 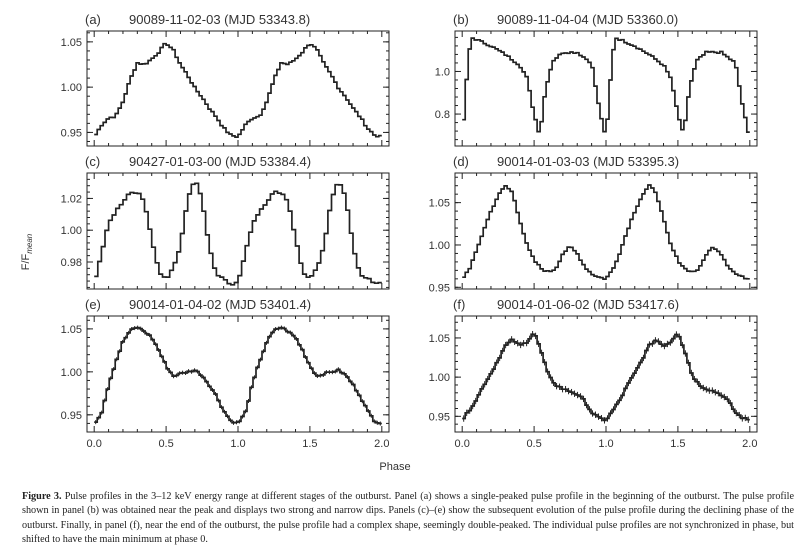 What do you see at coordinates (462, 444) in the screenshot?
I see `panel-f-xtick-label: 0.0` at bounding box center [462, 444].